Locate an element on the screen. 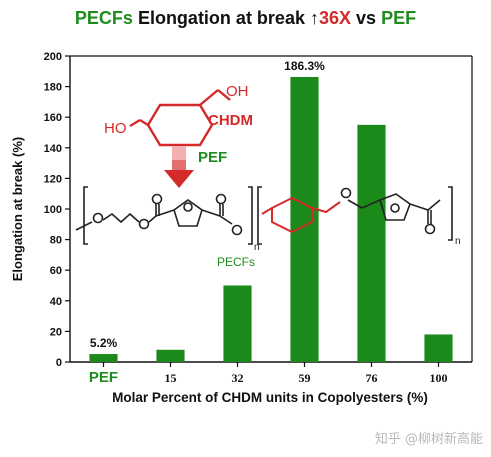  y-tick-label: 100 is located at coordinates (53, 210).